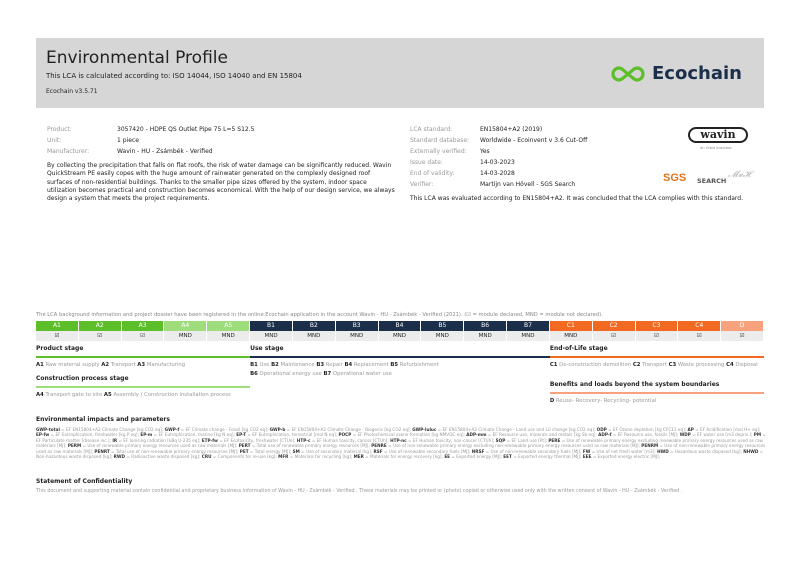  What do you see at coordinates (718, 135) in the screenshot?
I see `wavin-logo: wavin` at bounding box center [718, 135].